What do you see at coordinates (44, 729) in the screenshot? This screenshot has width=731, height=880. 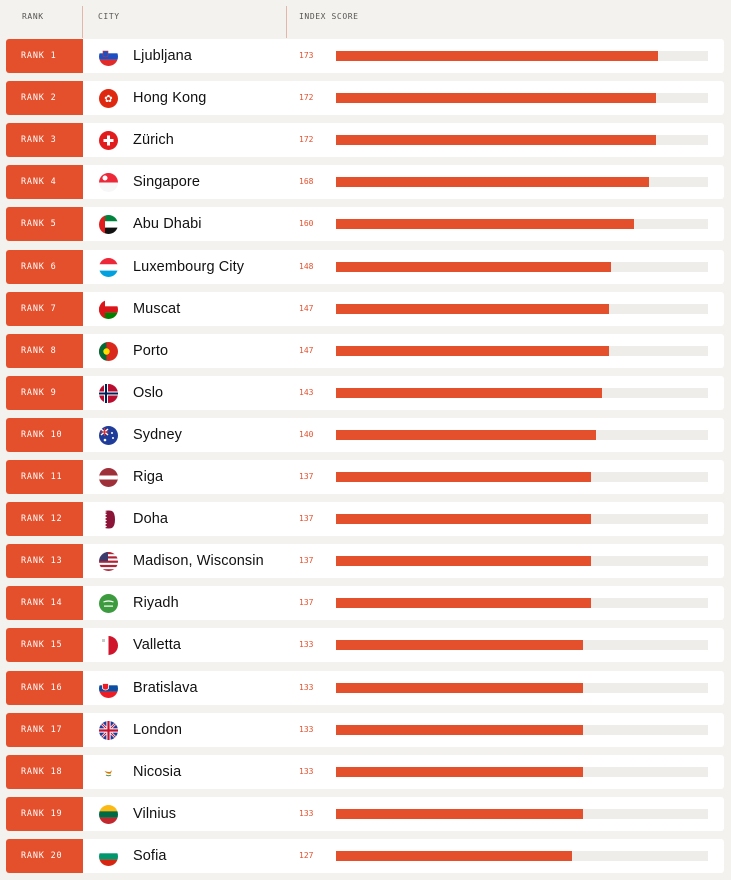 I see `rank-badge: RANK 17` at bounding box center [44, 729].